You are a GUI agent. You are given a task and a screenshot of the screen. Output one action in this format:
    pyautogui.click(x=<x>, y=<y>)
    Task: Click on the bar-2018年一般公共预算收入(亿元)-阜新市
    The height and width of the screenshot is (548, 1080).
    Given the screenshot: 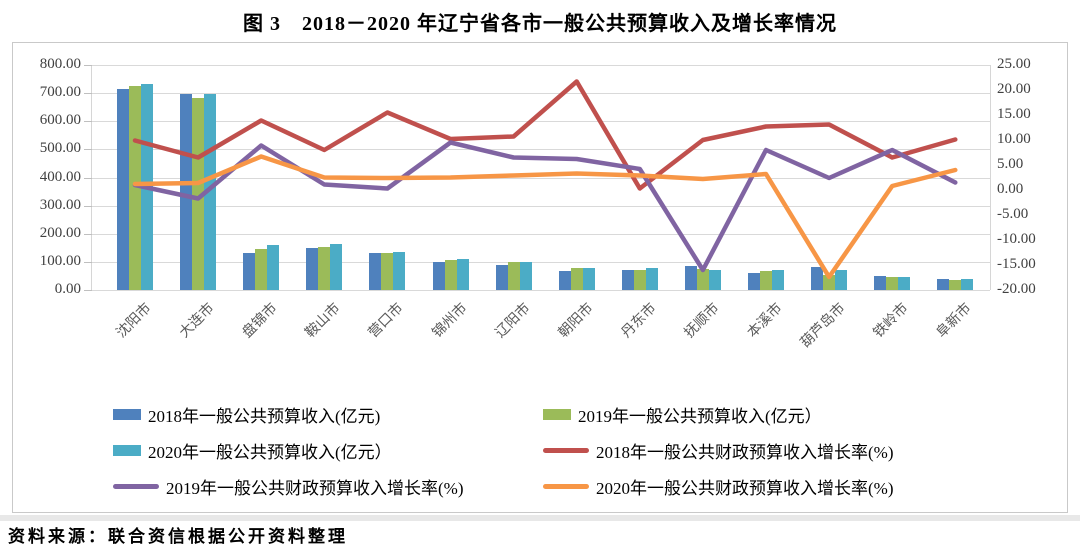 What is the action you would take?
    pyautogui.click(x=943, y=284)
    